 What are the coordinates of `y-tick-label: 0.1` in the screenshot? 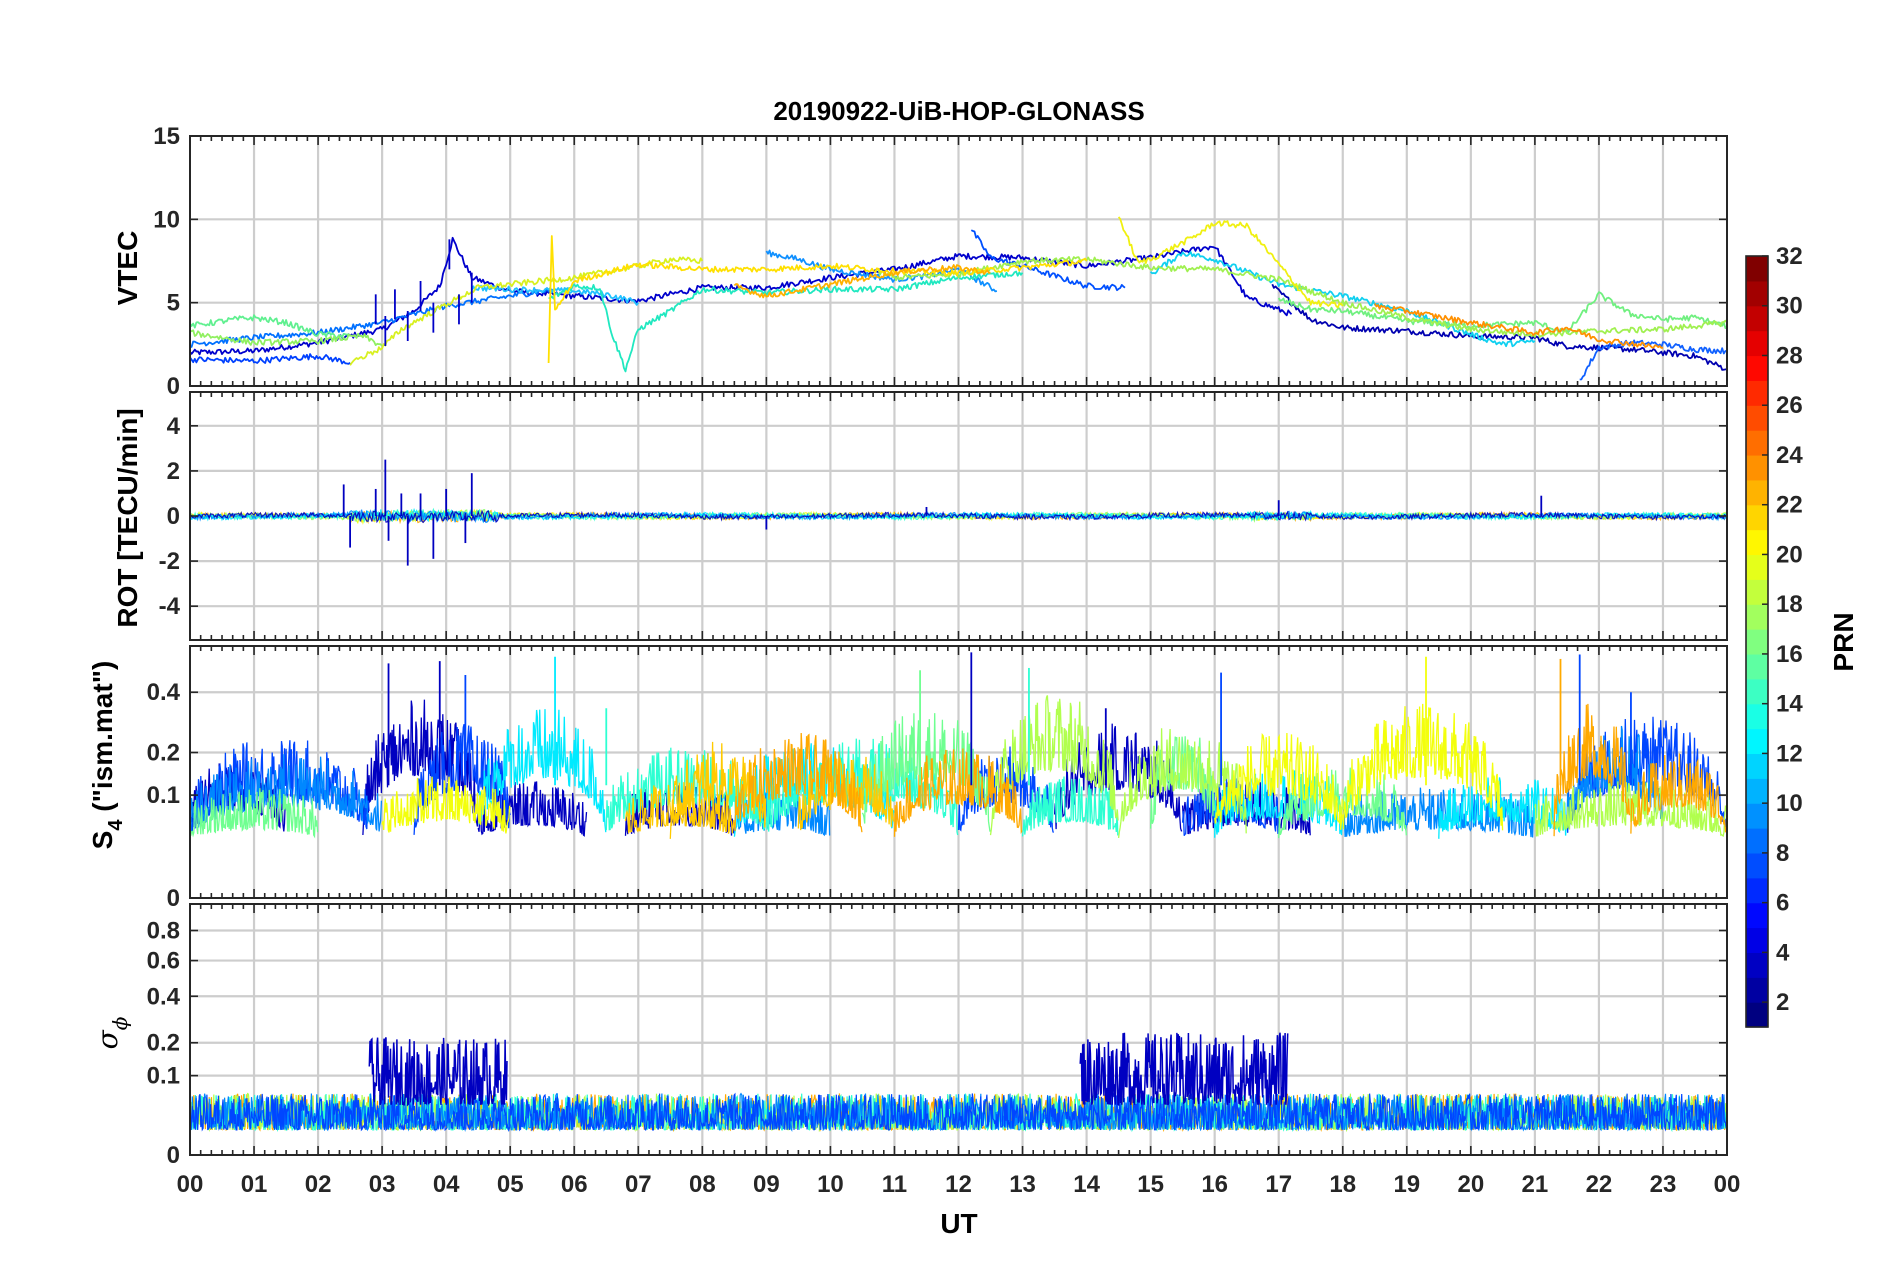 It's located at (163, 795).